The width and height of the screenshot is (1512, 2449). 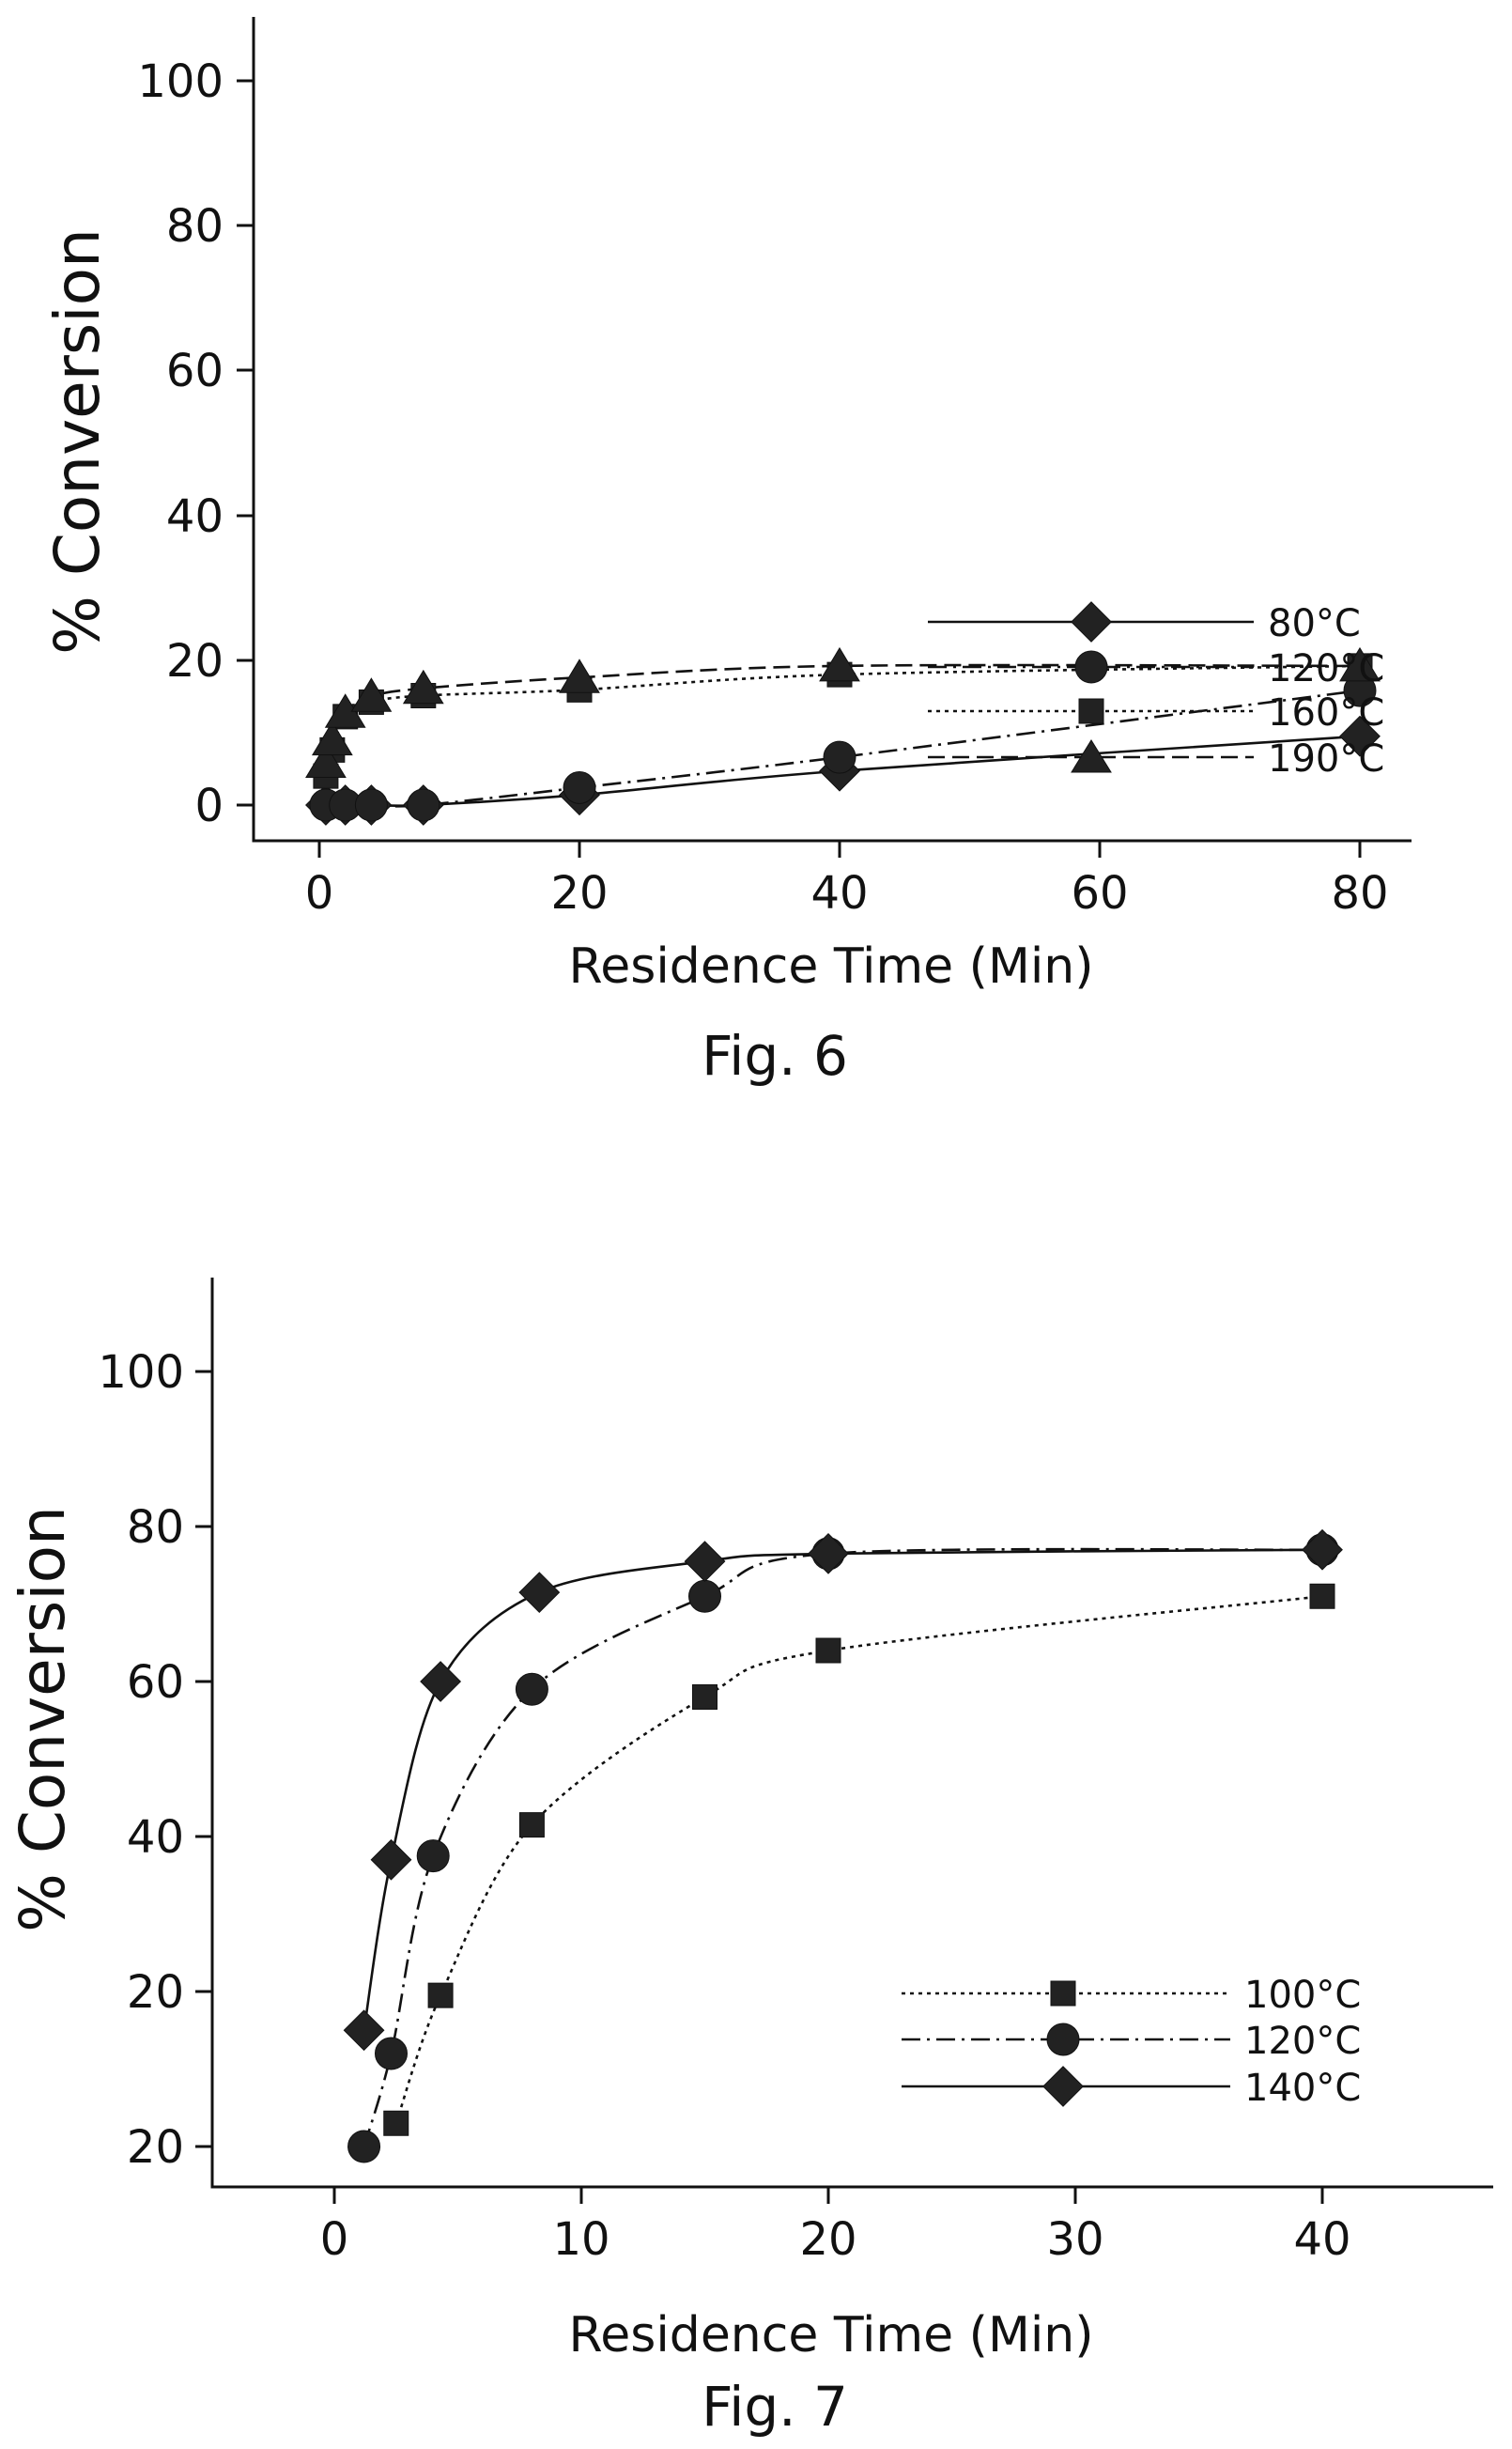 What do you see at coordinates (195, 226) in the screenshot?
I see `fig6-ytick-label: 80` at bounding box center [195, 226].